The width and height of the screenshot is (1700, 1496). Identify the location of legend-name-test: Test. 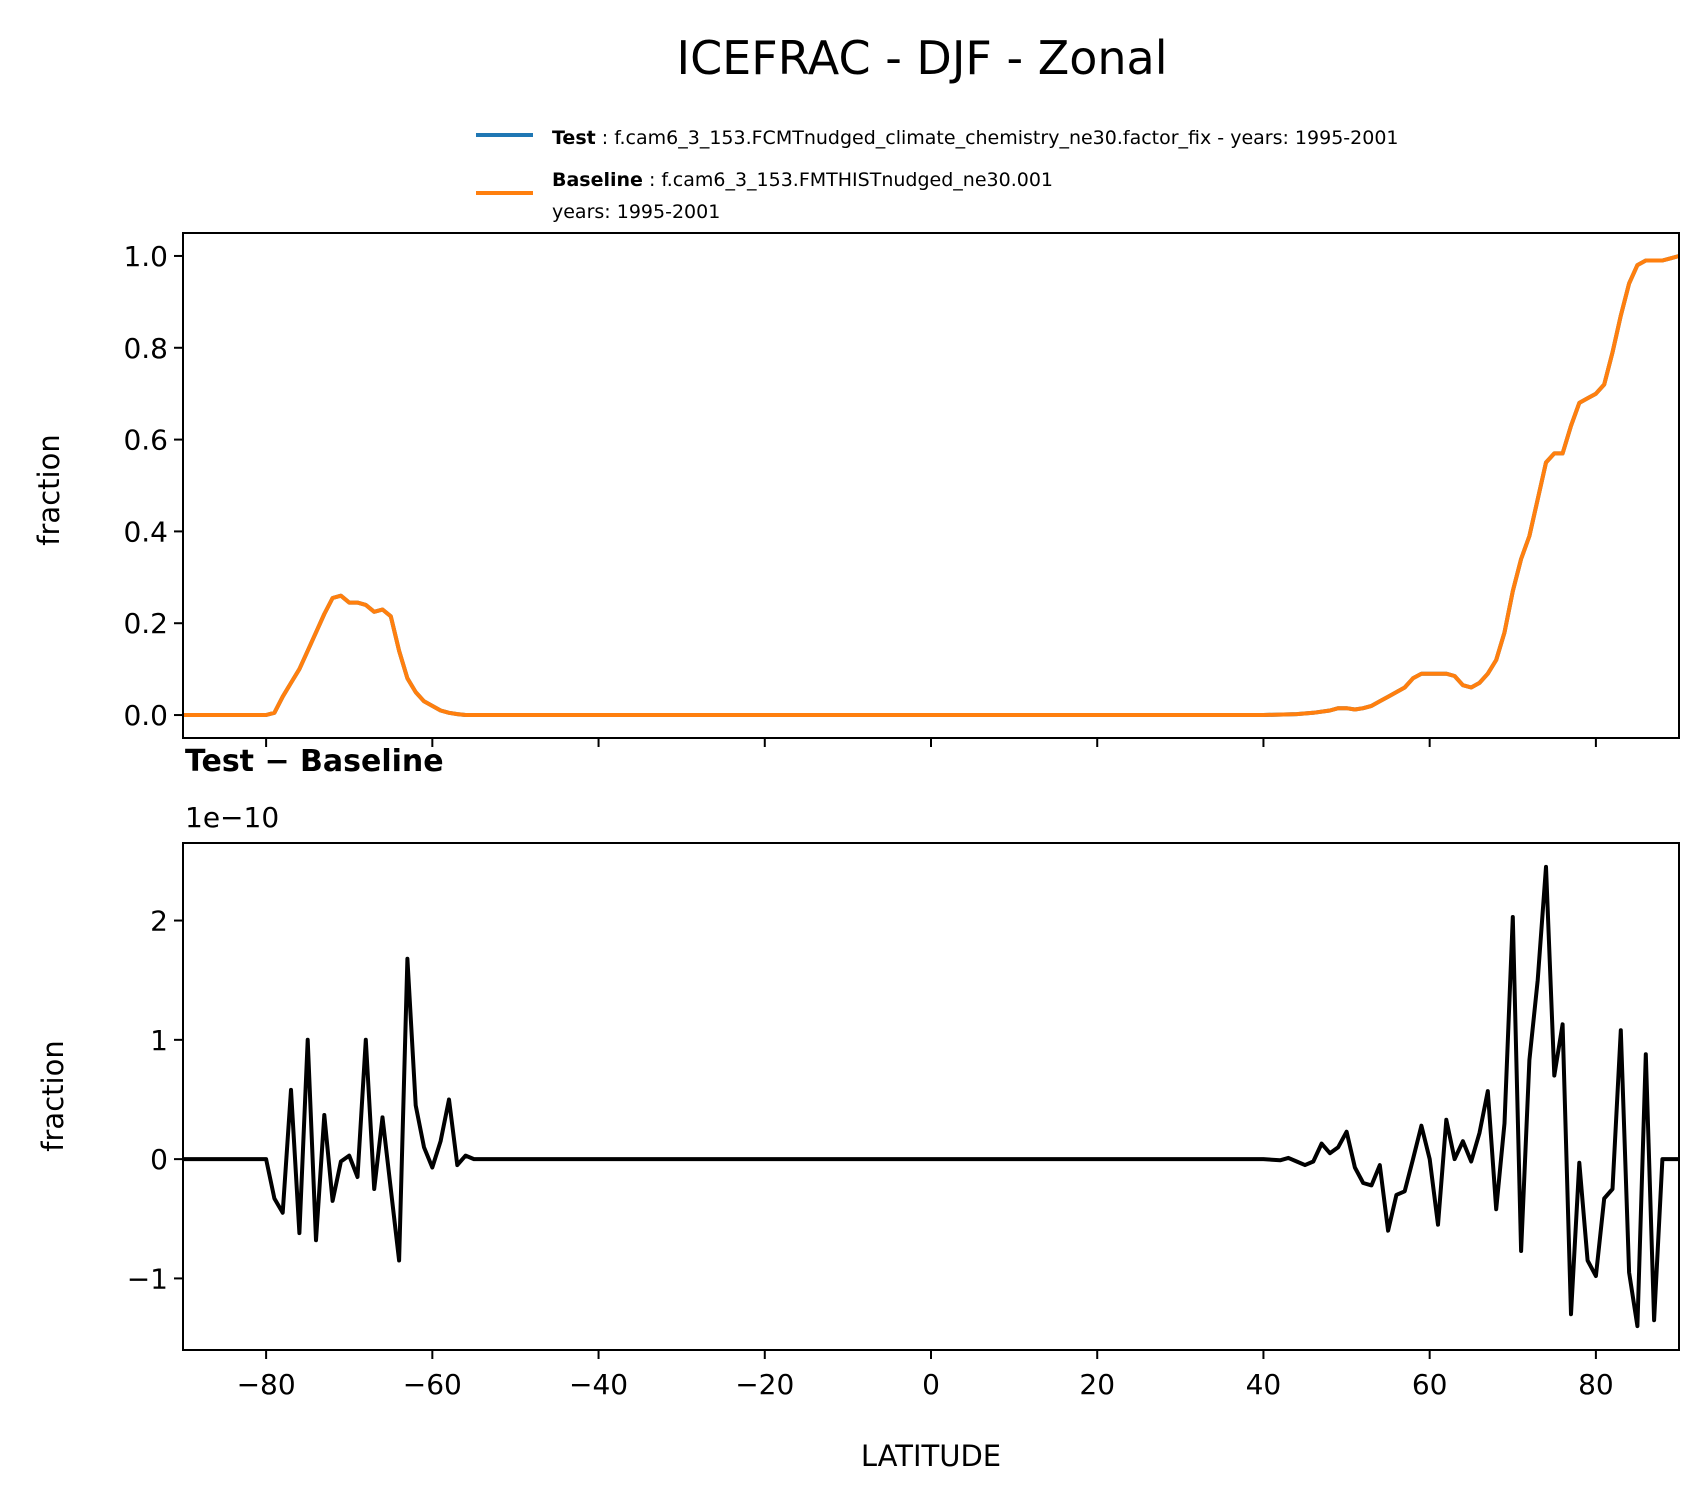
(574, 138).